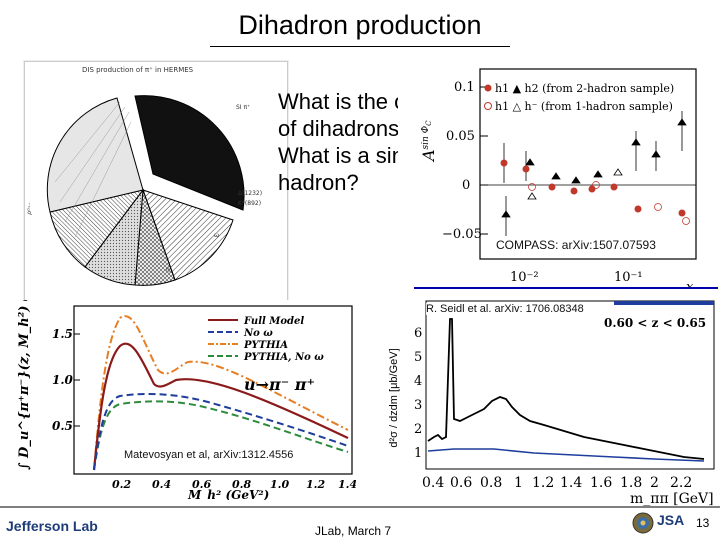  What do you see at coordinates (121, 484) in the screenshot?
I see `ff-xtick-0: 0.2` at bounding box center [121, 484].